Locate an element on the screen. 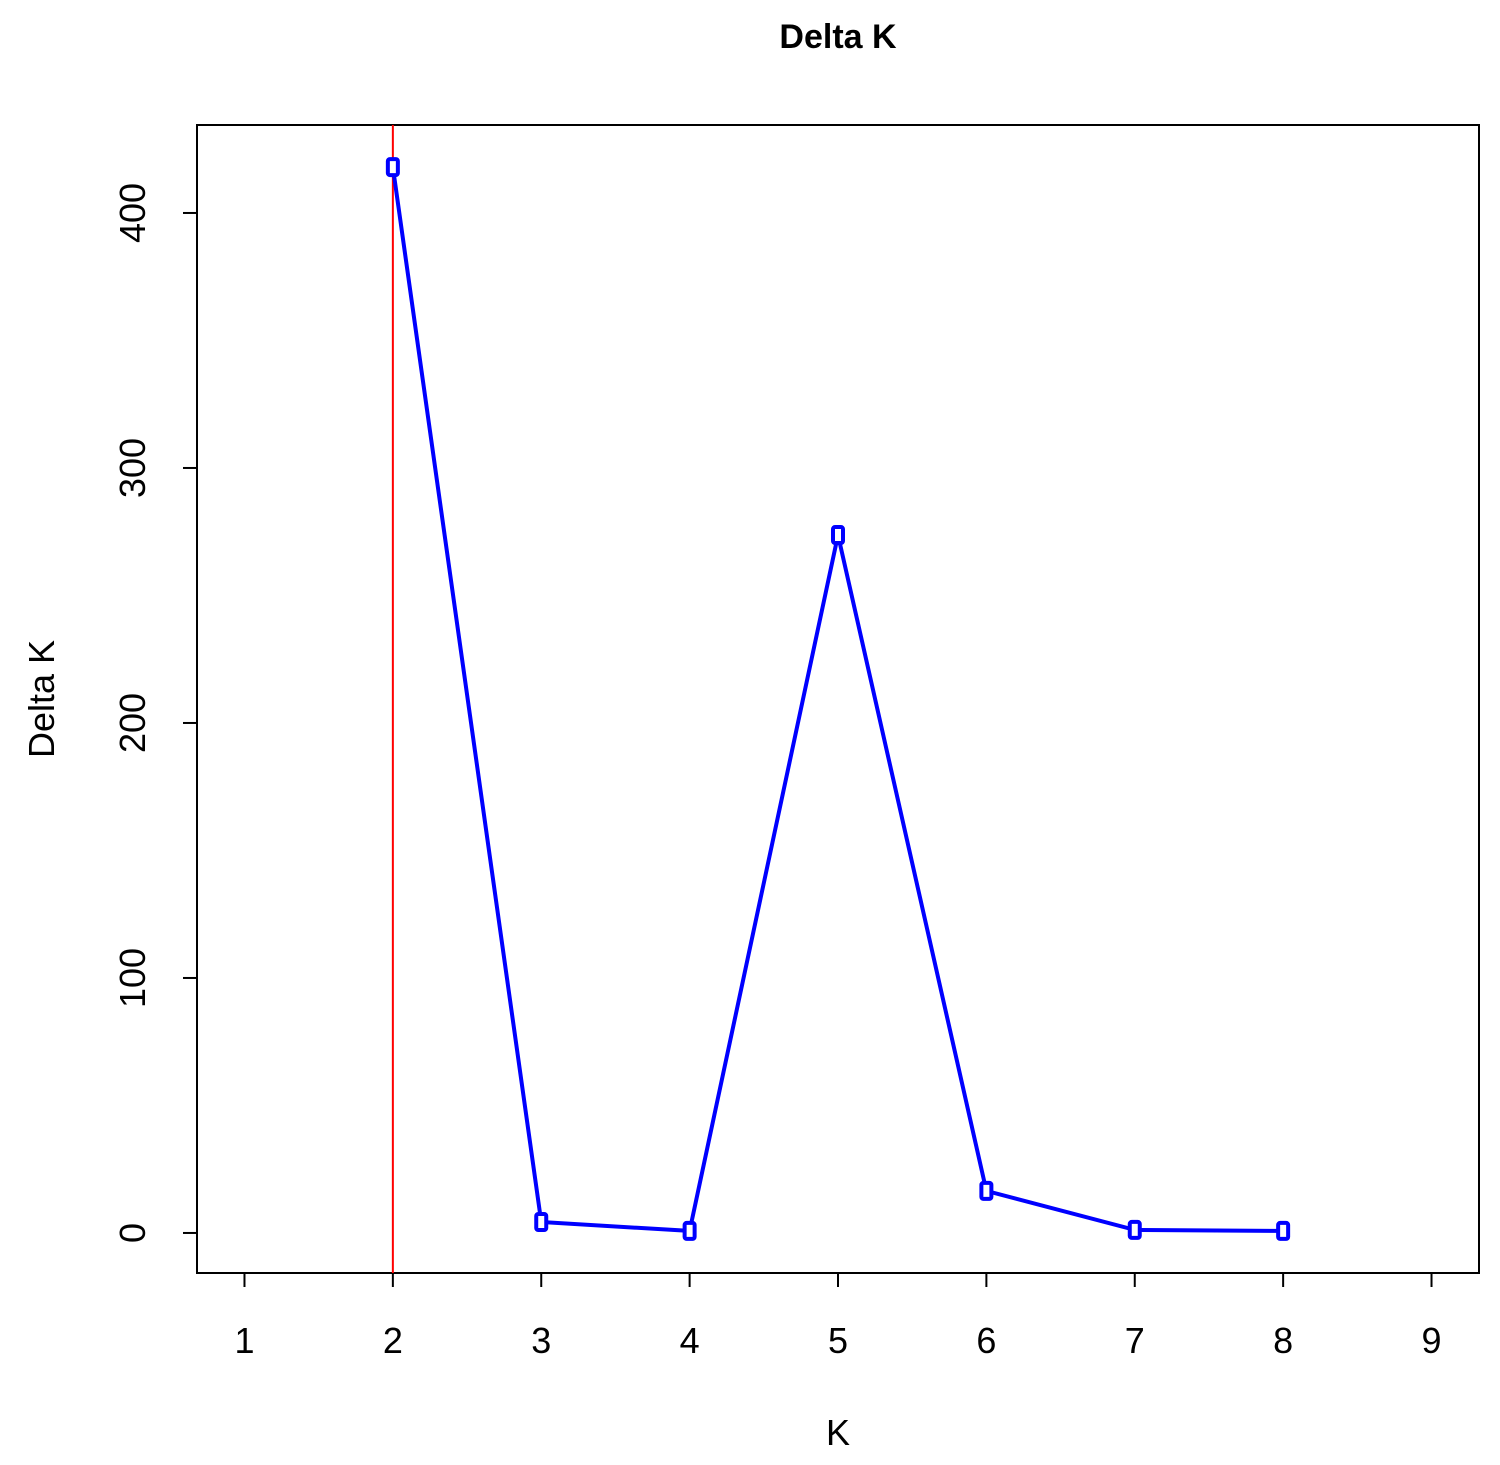  x-tick-label: 6 is located at coordinates (986, 1340).